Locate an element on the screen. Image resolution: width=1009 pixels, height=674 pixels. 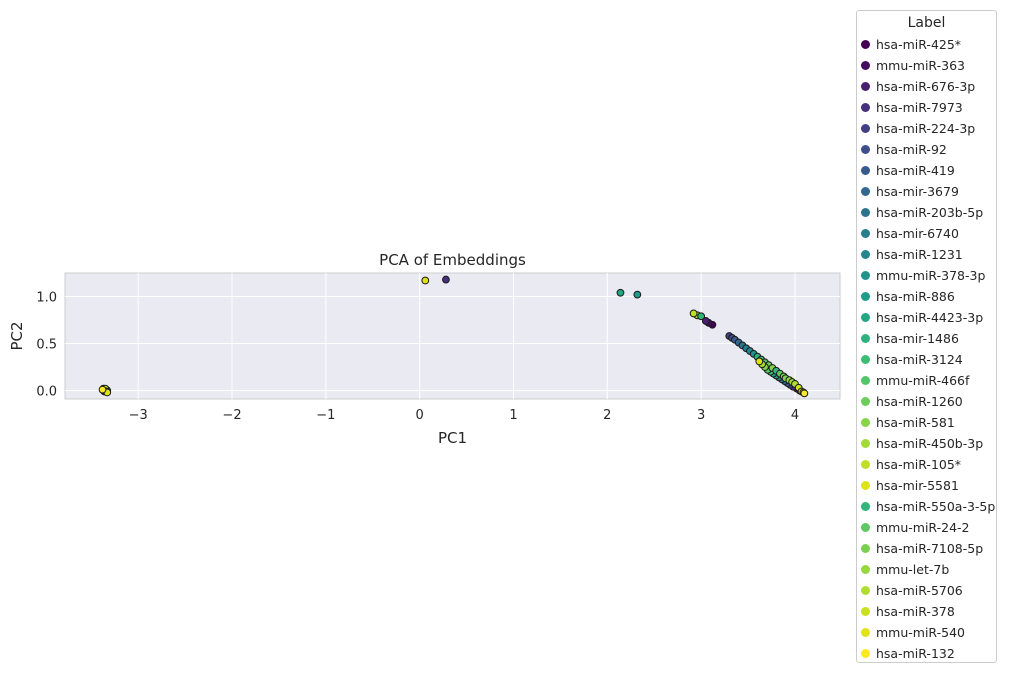
legend-label: hsa-mir-3679 is located at coordinates (917, 191).